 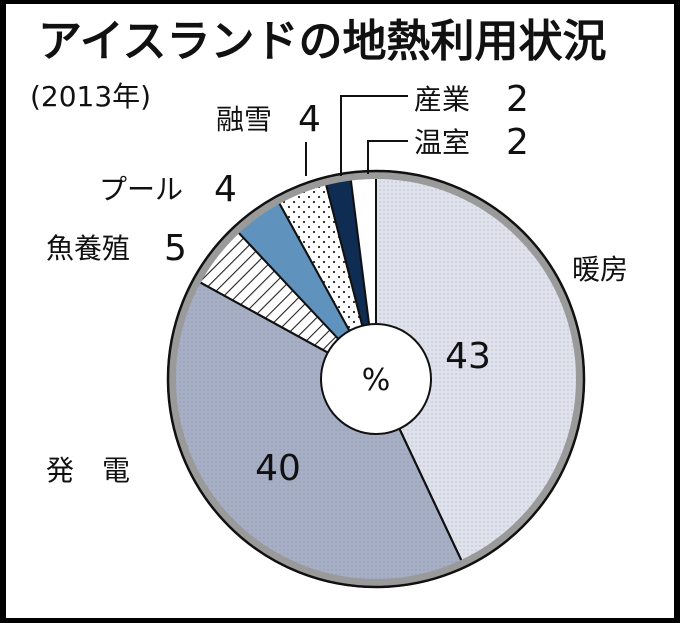 What do you see at coordinates (517, 142) in the screenshot?
I see `slice-value-greenhouse: 2` at bounding box center [517, 142].